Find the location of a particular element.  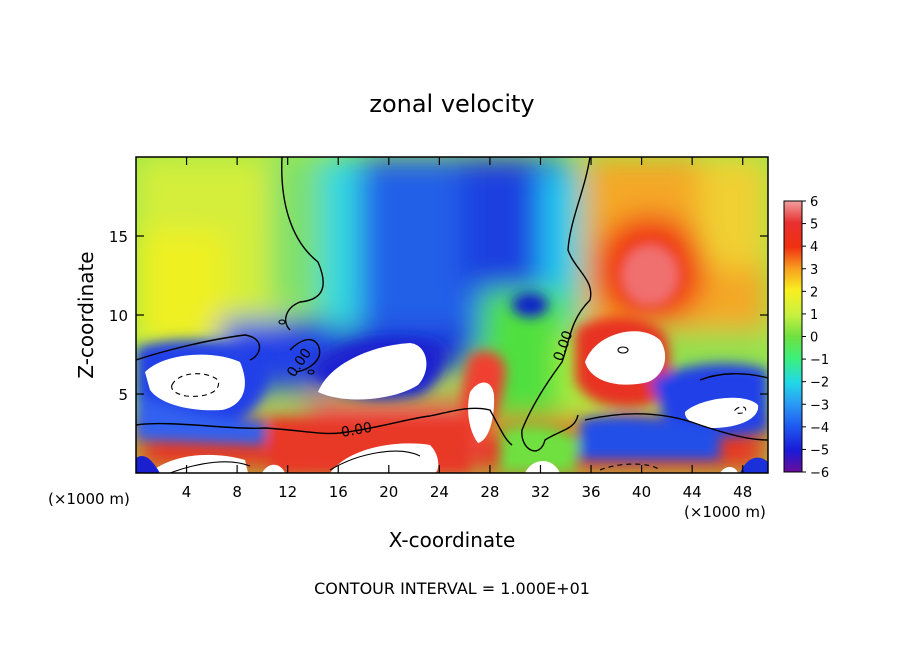

y-tick-label: 10 is located at coordinates (118, 316).